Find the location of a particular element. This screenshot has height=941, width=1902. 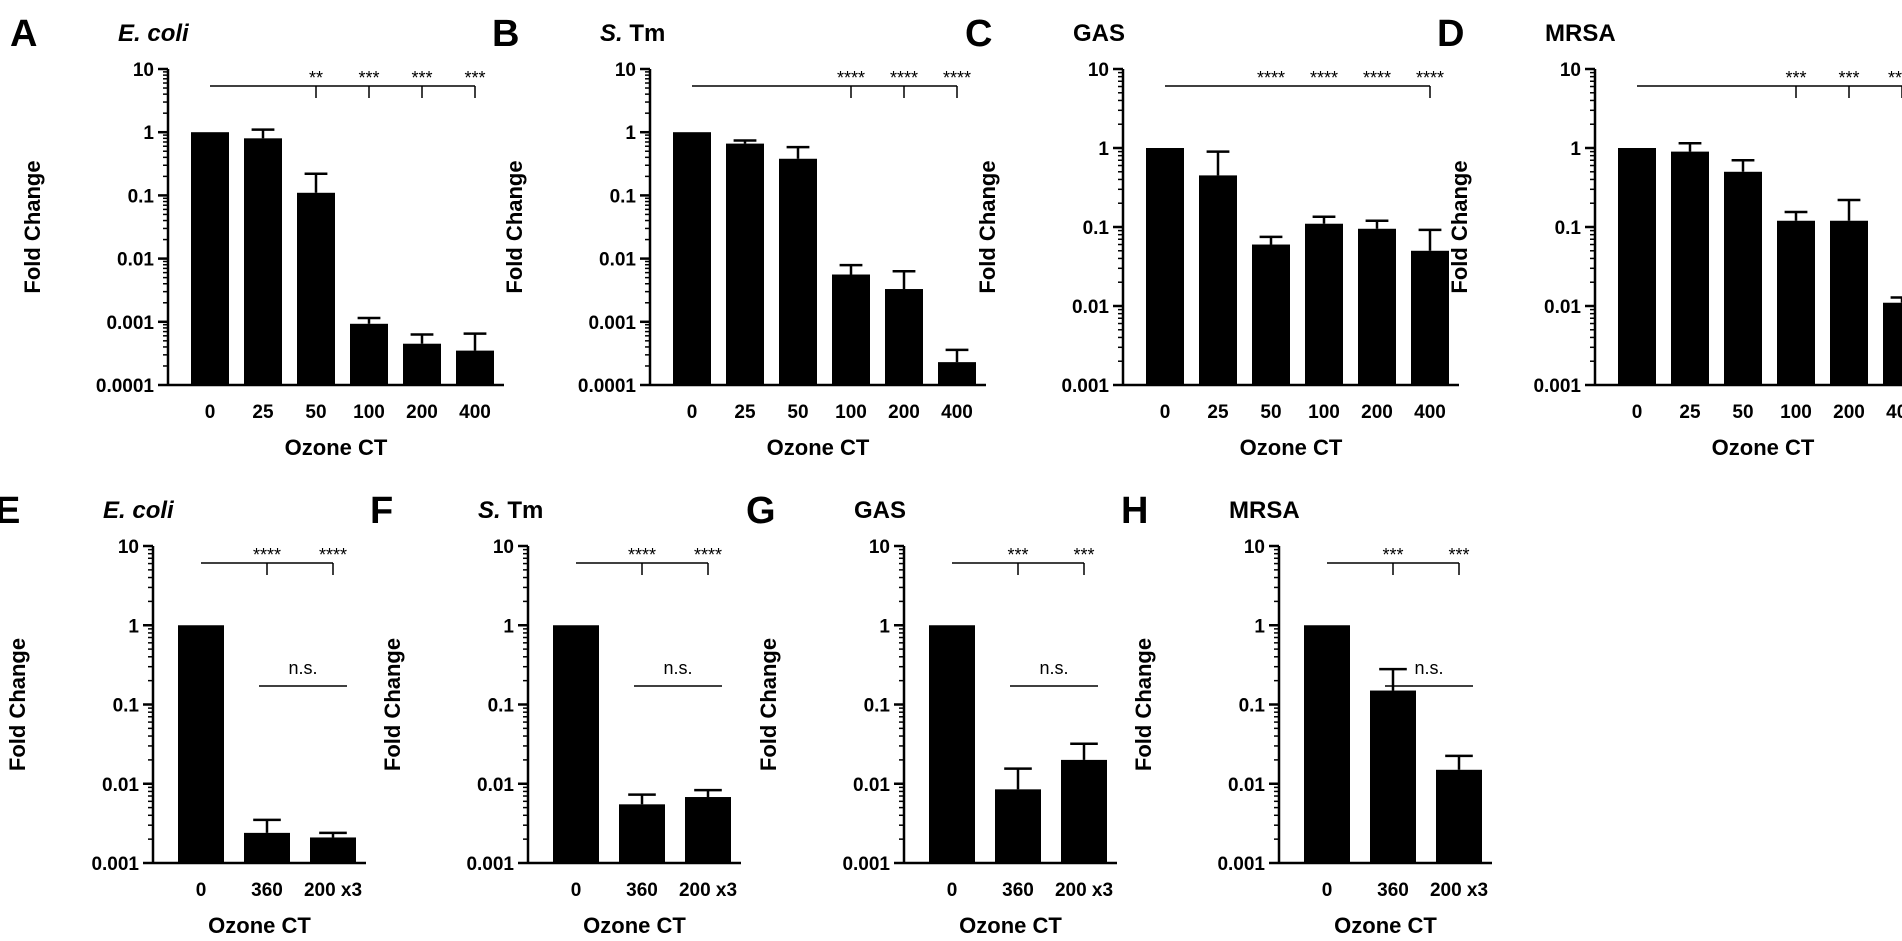

panel-letter: G is located at coordinates (761, 511).